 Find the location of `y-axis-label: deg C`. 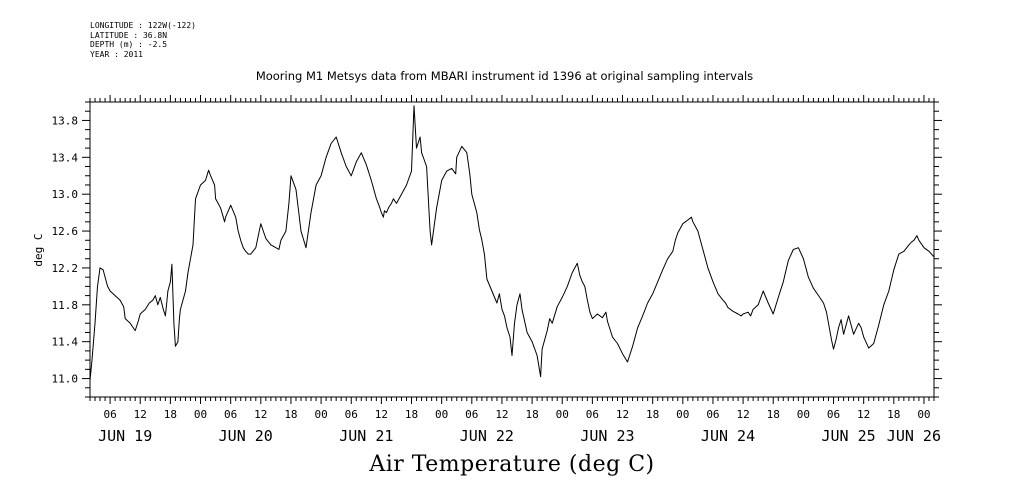

y-axis-label: deg C is located at coordinates (38, 249).